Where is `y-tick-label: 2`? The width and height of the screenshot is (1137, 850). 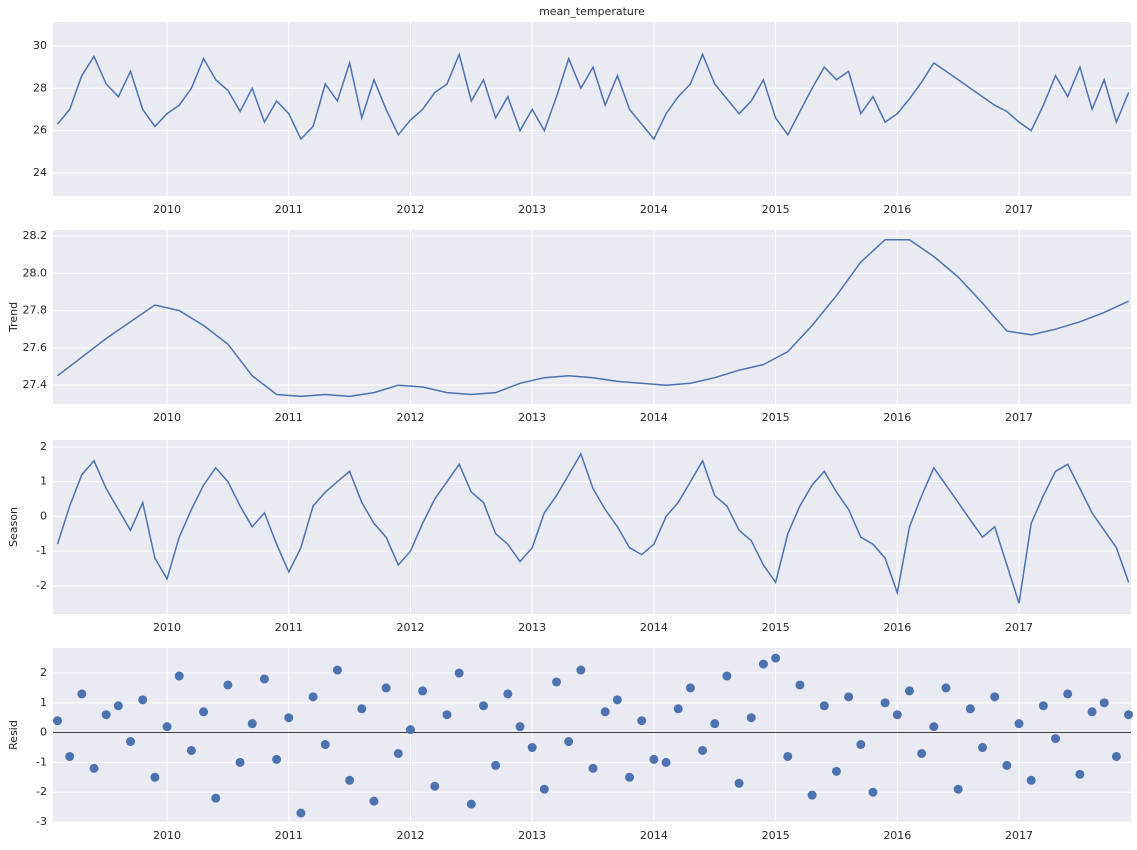 y-tick-label: 2 is located at coordinates (43, 446).